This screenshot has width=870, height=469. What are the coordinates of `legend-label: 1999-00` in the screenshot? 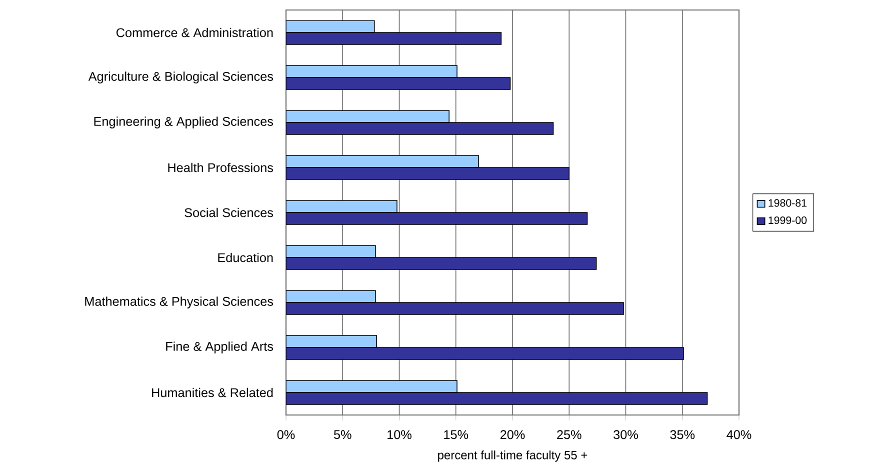 It's located at (787, 220).